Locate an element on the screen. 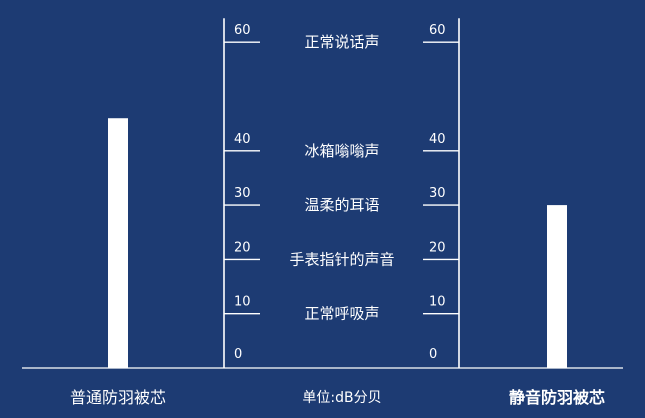 The width and height of the screenshot is (645, 418). bar-silent is located at coordinates (557, 286).